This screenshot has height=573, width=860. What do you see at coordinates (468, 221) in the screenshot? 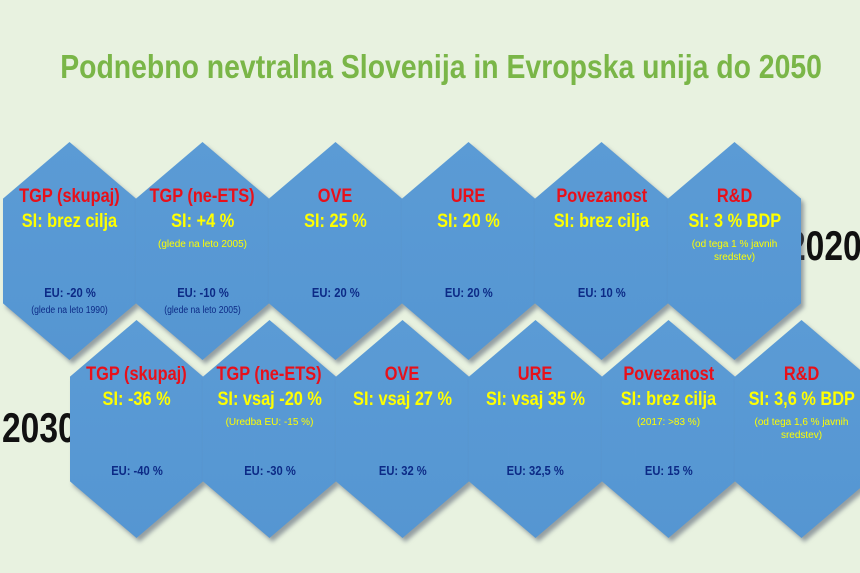
I see `hexagon-si-value: SI: 20 %` at bounding box center [468, 221].